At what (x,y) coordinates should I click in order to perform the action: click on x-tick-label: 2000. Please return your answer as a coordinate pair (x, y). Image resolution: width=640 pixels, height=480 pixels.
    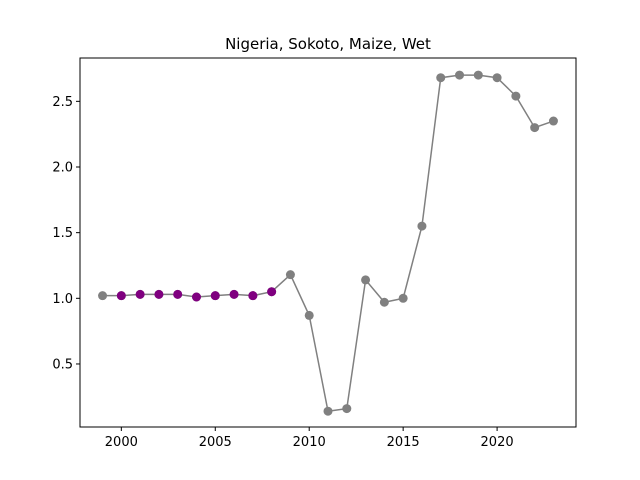
    Looking at the image, I should click on (121, 442).